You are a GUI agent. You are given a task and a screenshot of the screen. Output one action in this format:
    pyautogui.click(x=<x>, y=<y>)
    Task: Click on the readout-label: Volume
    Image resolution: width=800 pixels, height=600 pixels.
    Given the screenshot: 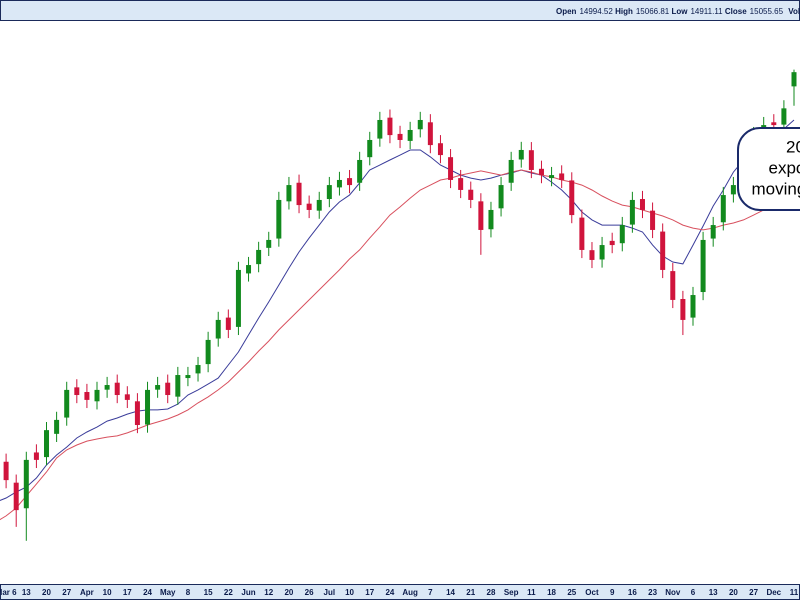 What is the action you would take?
    pyautogui.click(x=794, y=11)
    